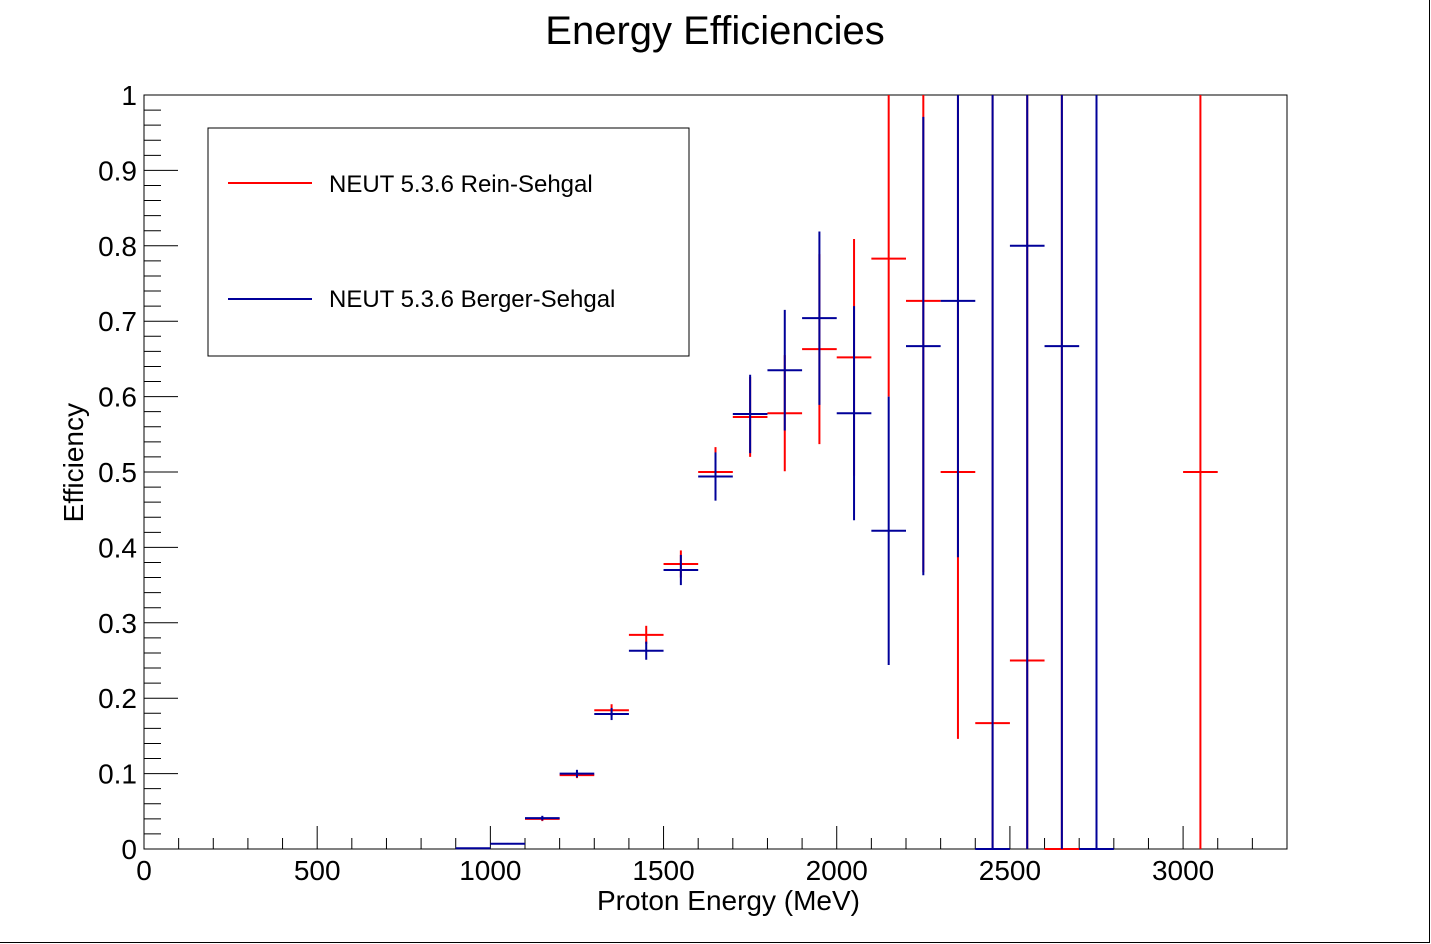  I want to click on legend-label-rein-sehgal: NEUT 5.3.6 Rein-Sehgal, so click(461, 184).